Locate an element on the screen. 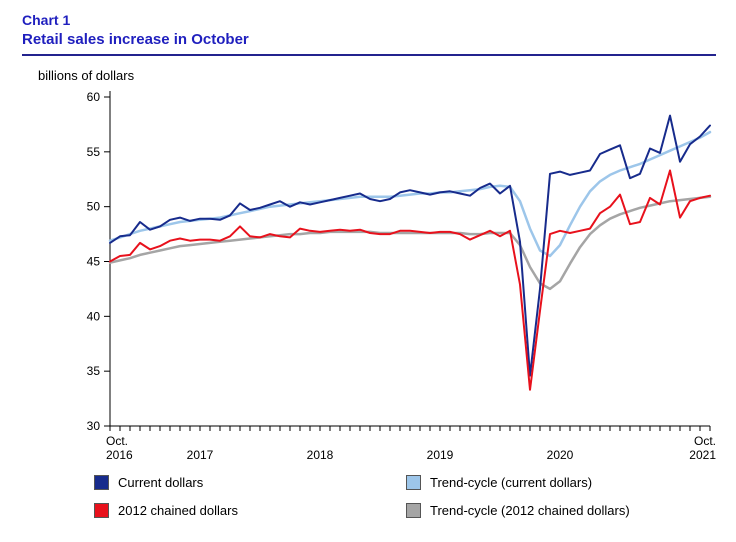  legend-label: Current dollars is located at coordinates (161, 482).